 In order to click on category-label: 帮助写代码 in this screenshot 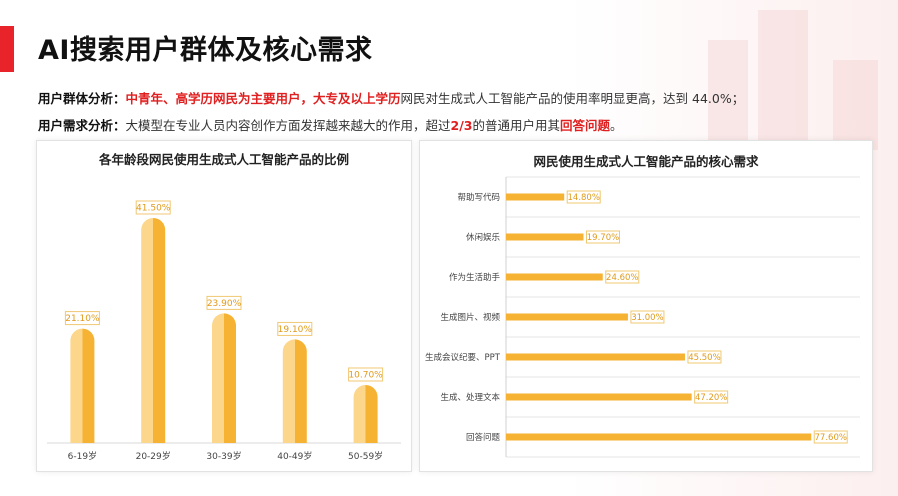, I will do `click(478, 197)`.